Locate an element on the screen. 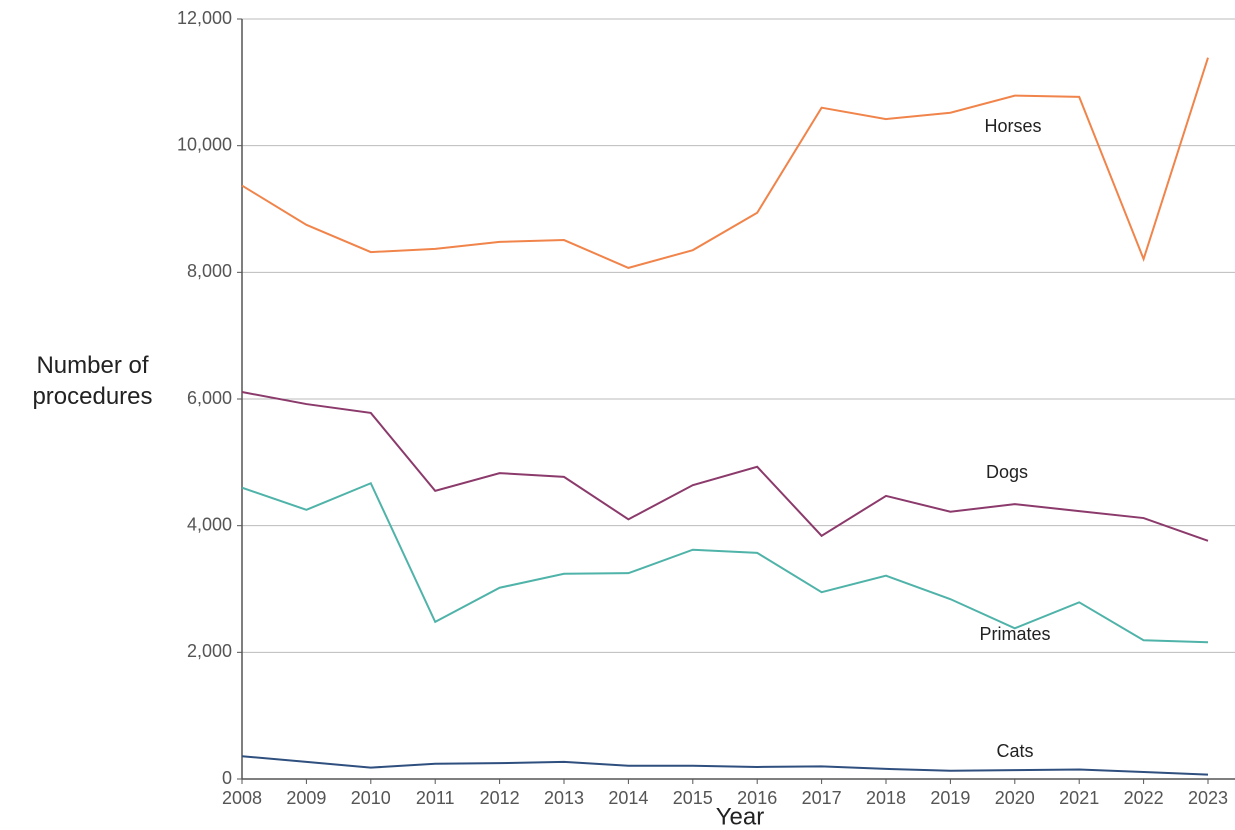 Image resolution: width=1235 pixels, height=830 pixels. x-tick-label: 2023 is located at coordinates (1208, 798).